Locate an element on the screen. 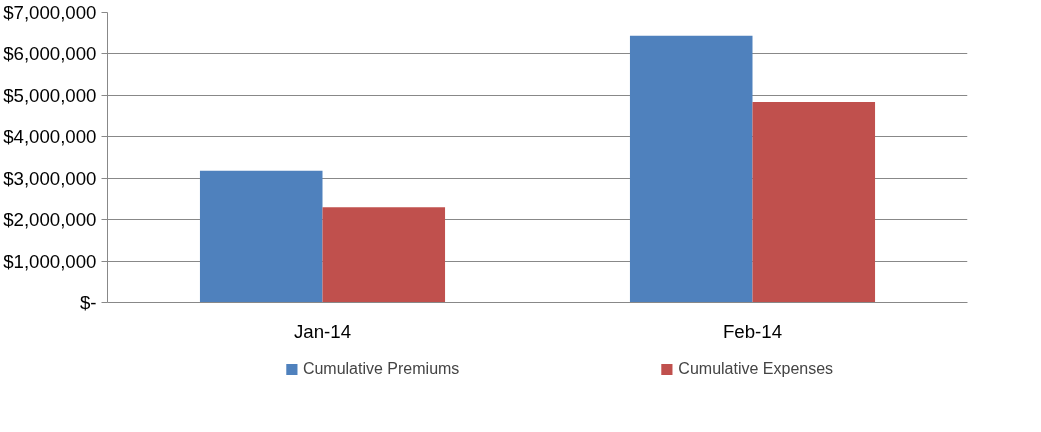 The image size is (1041, 432). legend-label: Cumulative Premiums is located at coordinates (381, 369).